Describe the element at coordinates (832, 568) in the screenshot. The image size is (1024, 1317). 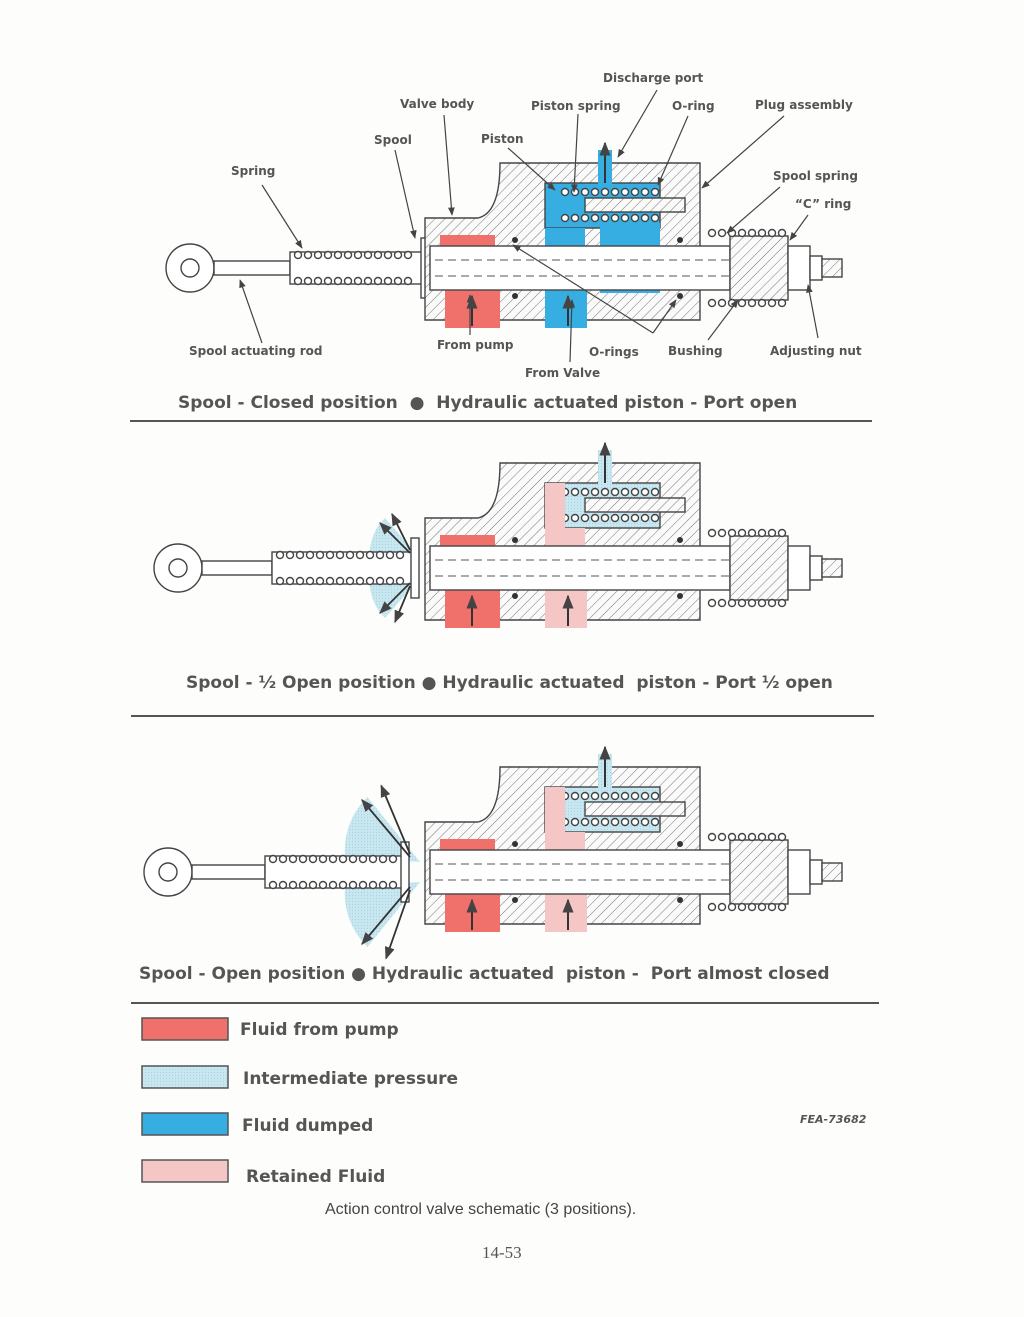
I see `threaded-end` at that location.